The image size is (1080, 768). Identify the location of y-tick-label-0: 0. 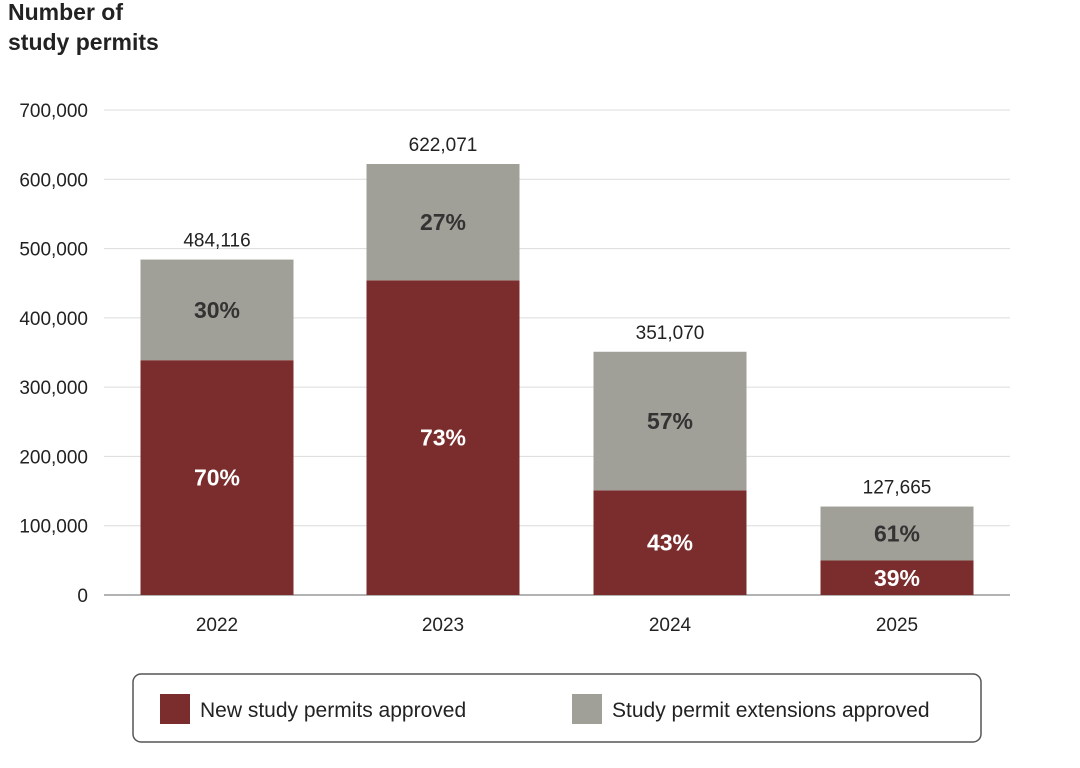
(82, 596).